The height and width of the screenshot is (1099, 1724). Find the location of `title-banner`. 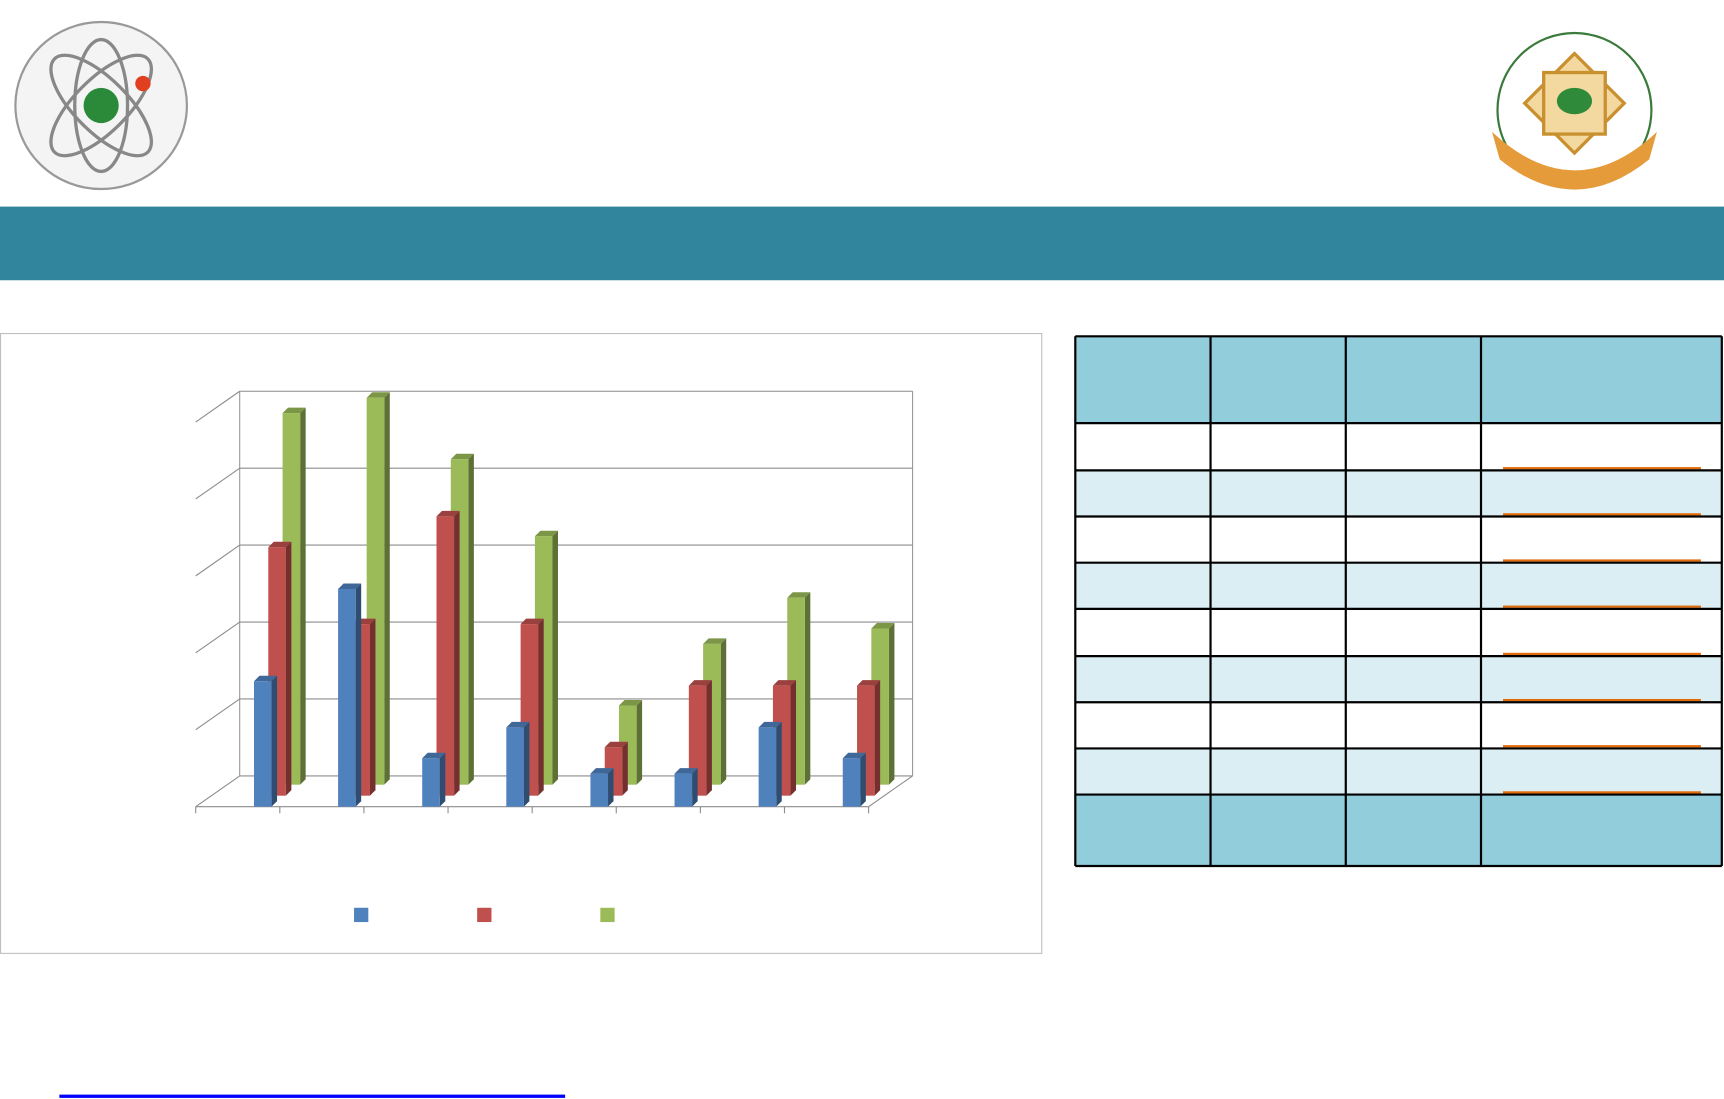

title-banner is located at coordinates (862, 243).